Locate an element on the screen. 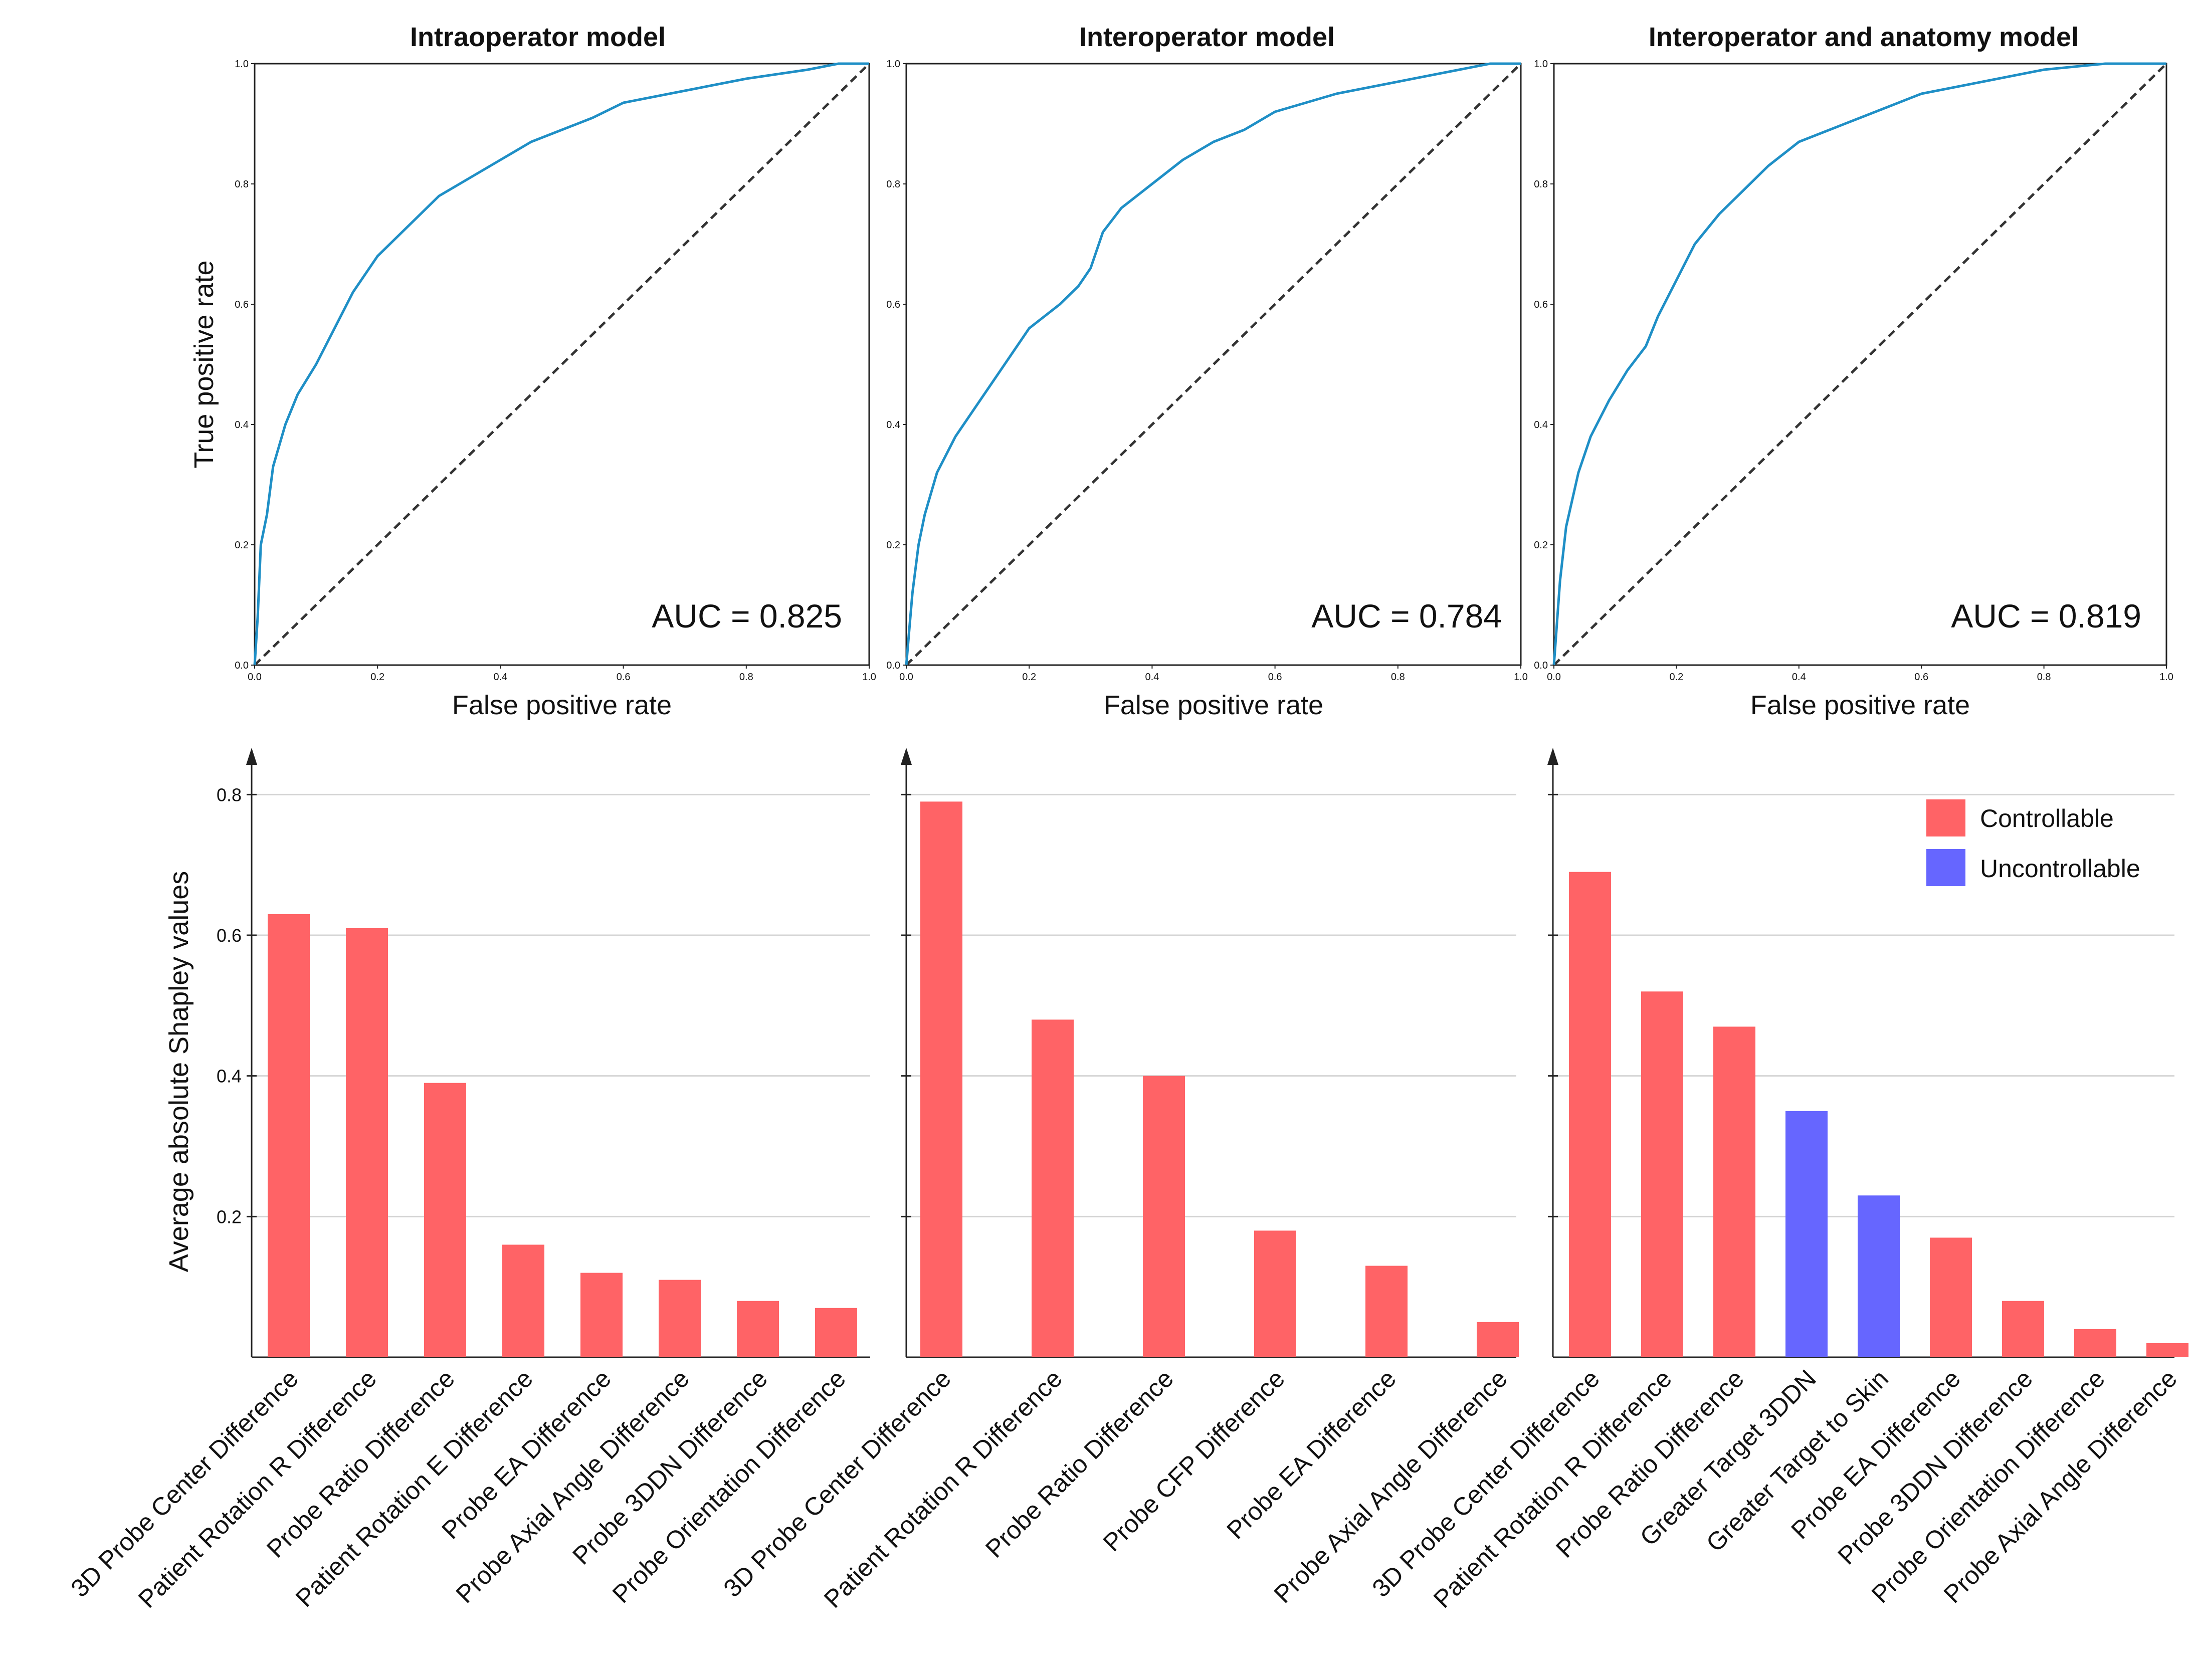 This screenshot has height=1680, width=2192. roc-title: Intraoperator model is located at coordinates (538, 37).